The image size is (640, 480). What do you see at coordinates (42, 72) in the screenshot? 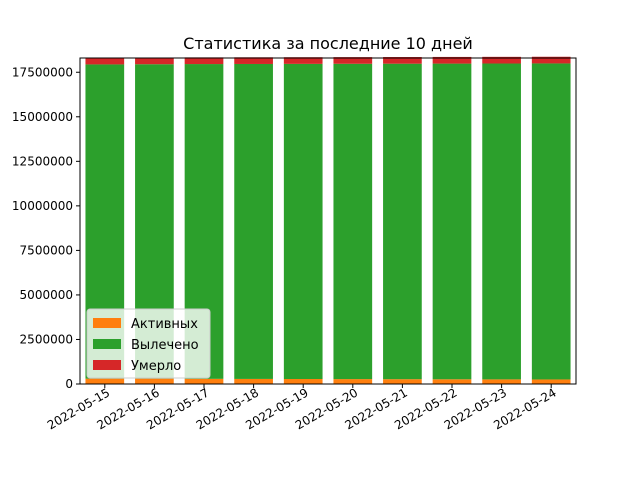
I see `y-tick-label: 17500000` at bounding box center [42, 72].